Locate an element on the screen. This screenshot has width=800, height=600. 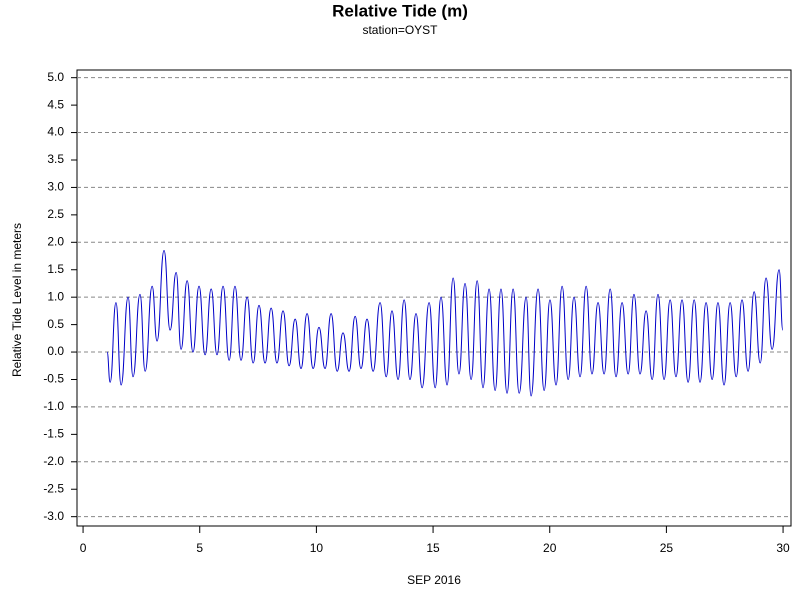
x-tick-label: 20 is located at coordinates (550, 548).